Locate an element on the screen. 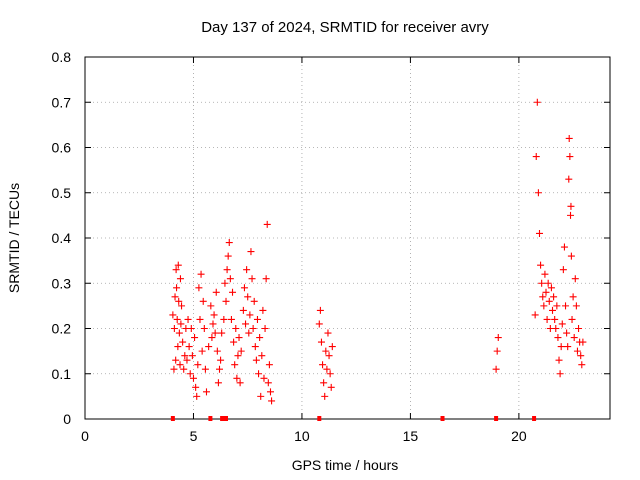 This screenshot has width=640, height=480. y-tick-label: 0.6 is located at coordinates (62, 148).